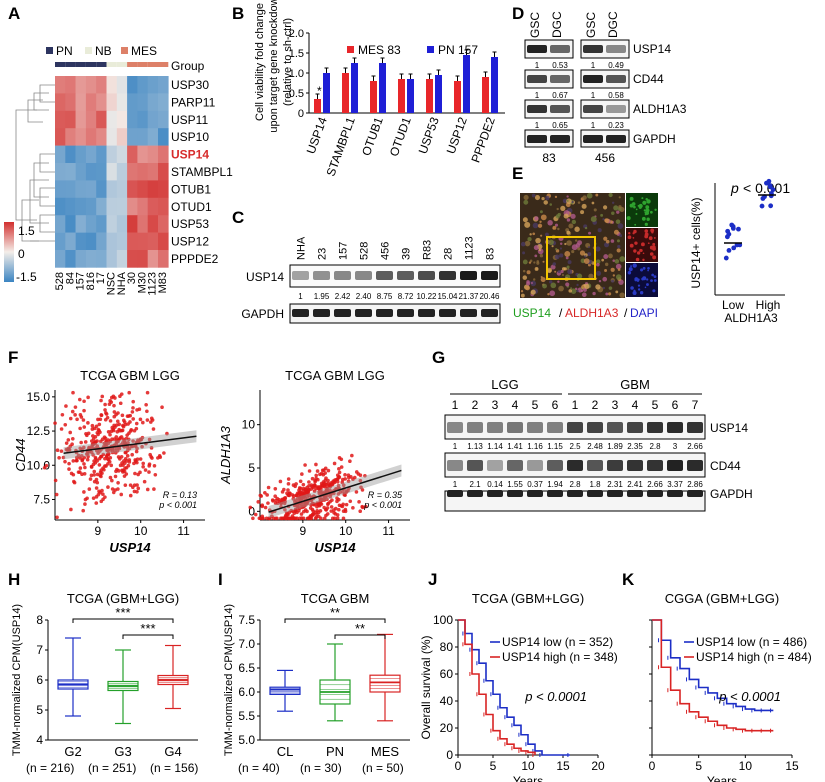 Image resolution: width=825 pixels, height=782 pixels. What do you see at coordinates (535, 446) in the screenshot?
I see `band-value: 1.16` at bounding box center [535, 446].